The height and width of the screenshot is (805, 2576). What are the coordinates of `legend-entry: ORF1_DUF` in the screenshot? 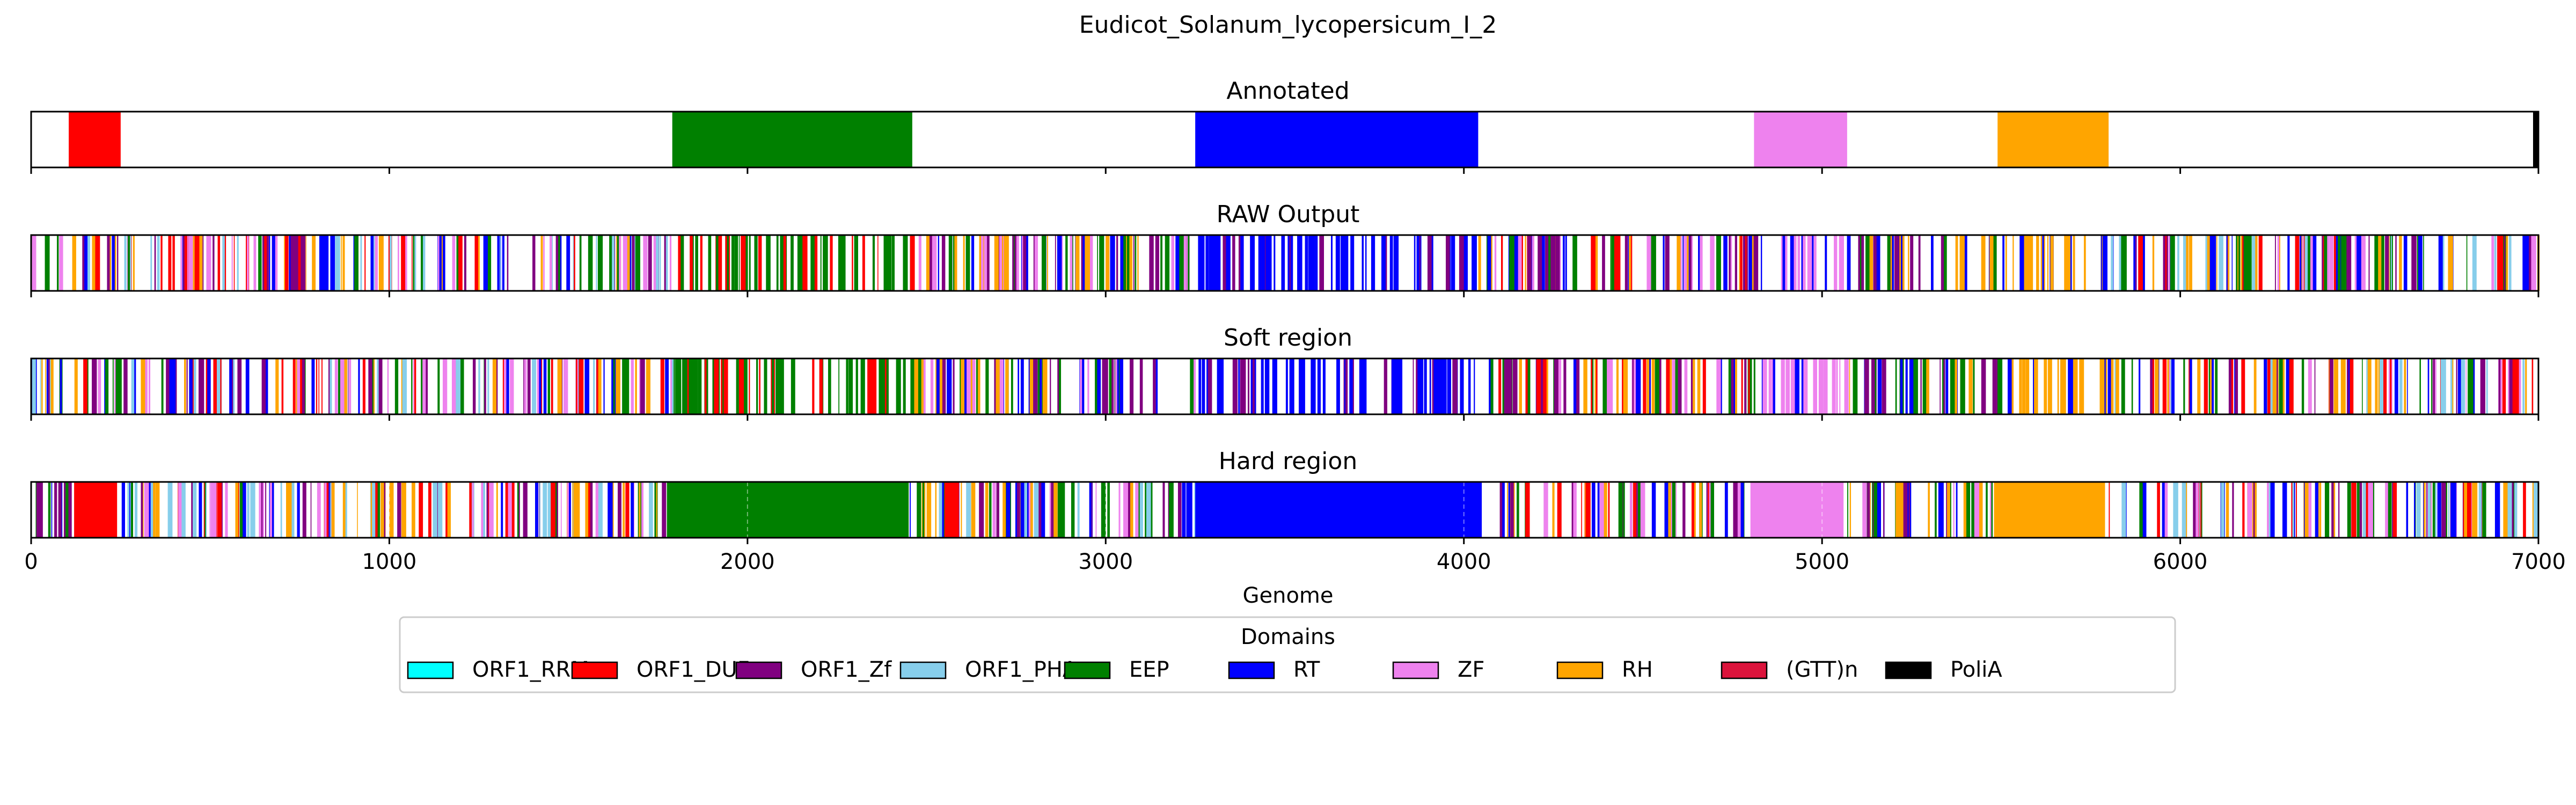 It's located at (660, 669).